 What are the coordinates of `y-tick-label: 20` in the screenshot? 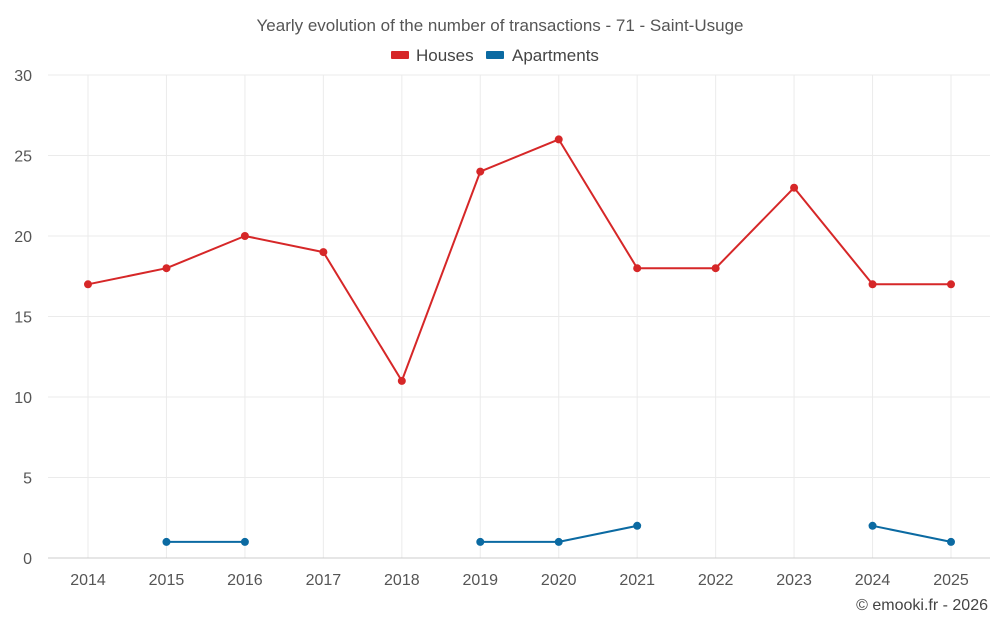 It's located at (23, 237).